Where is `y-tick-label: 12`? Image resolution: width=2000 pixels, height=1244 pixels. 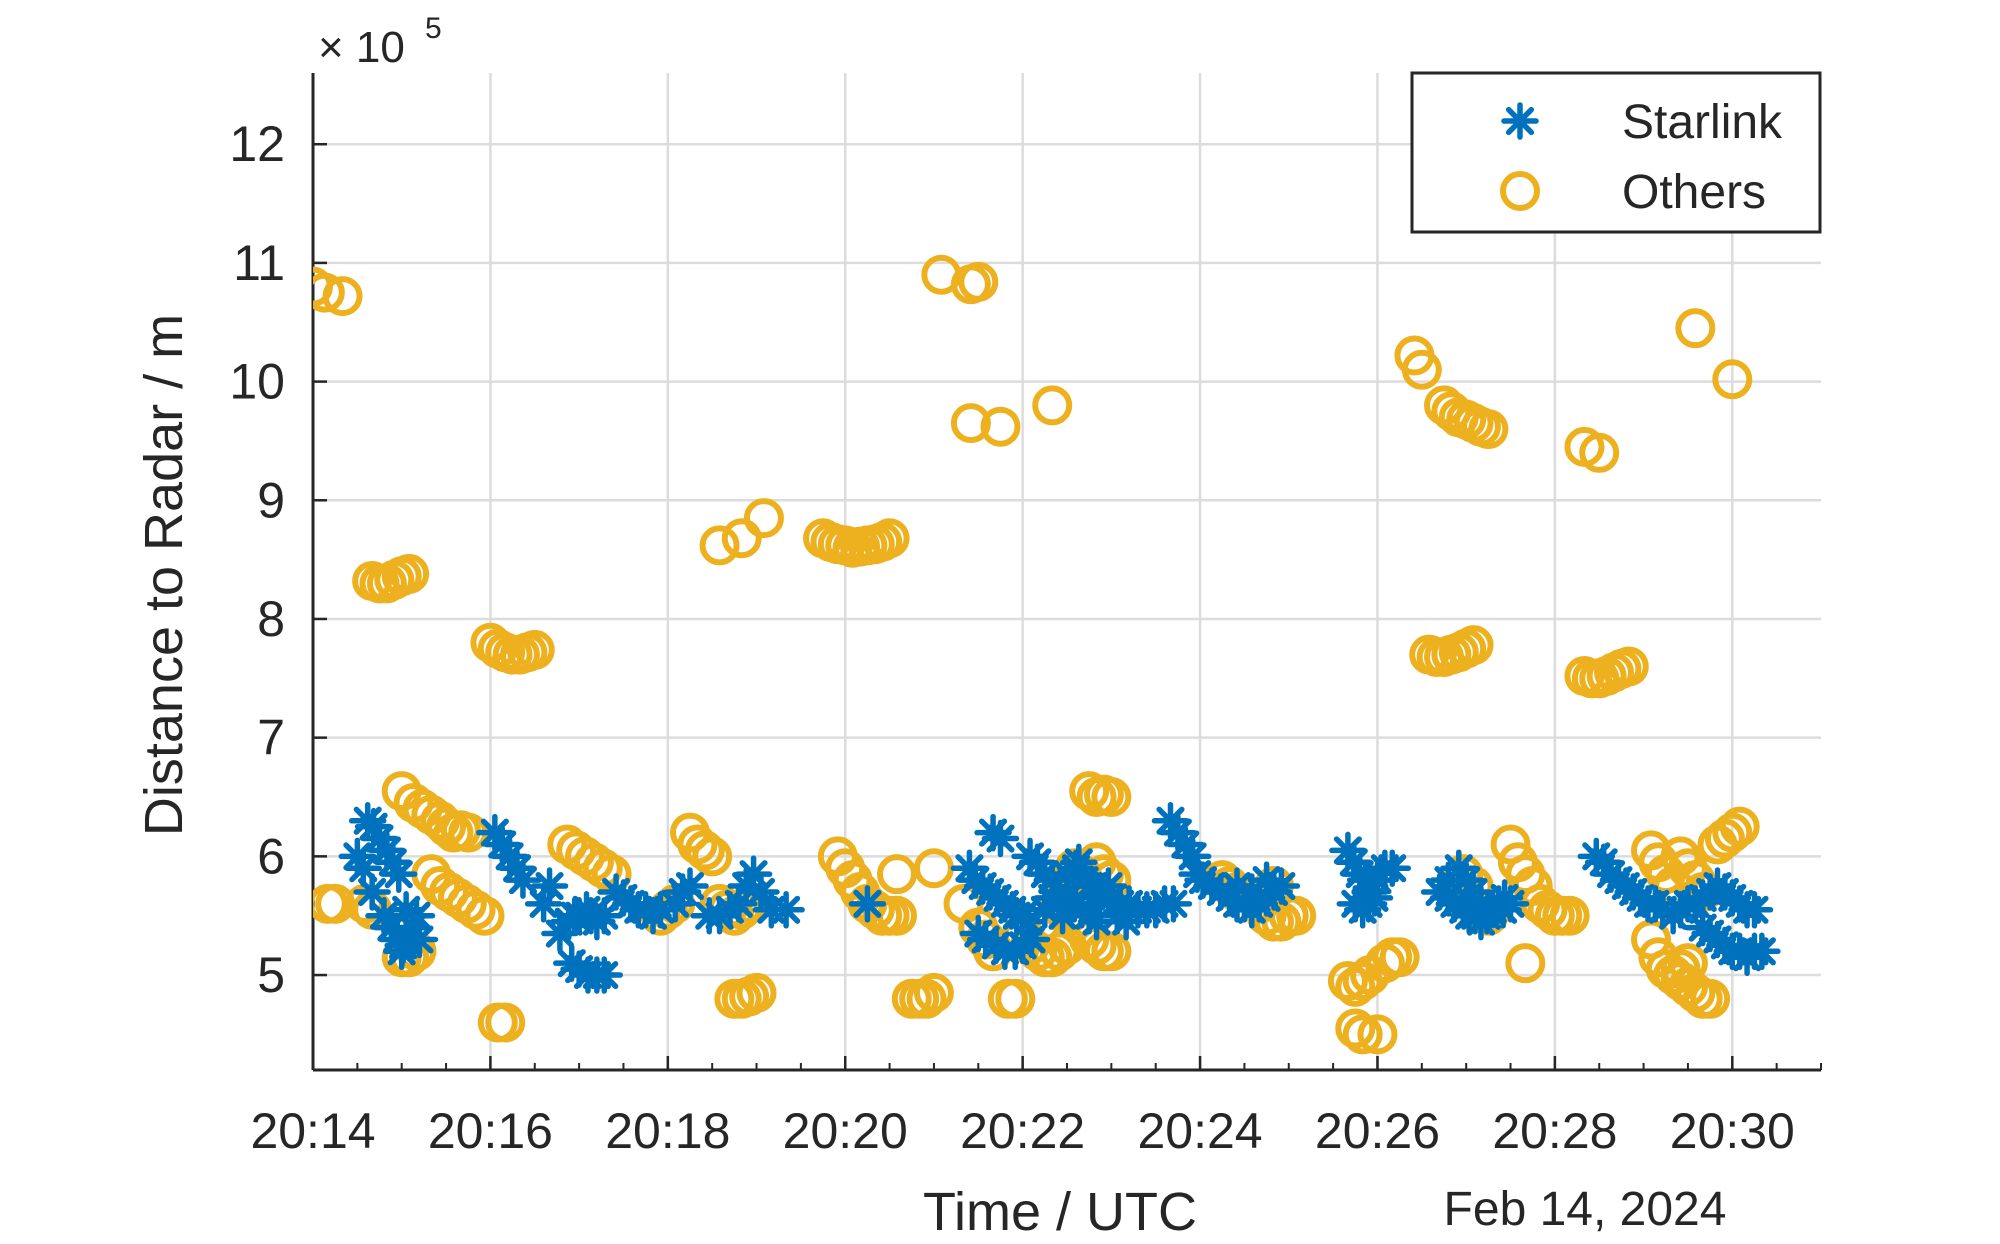 y-tick-label: 12 is located at coordinates (257, 144).